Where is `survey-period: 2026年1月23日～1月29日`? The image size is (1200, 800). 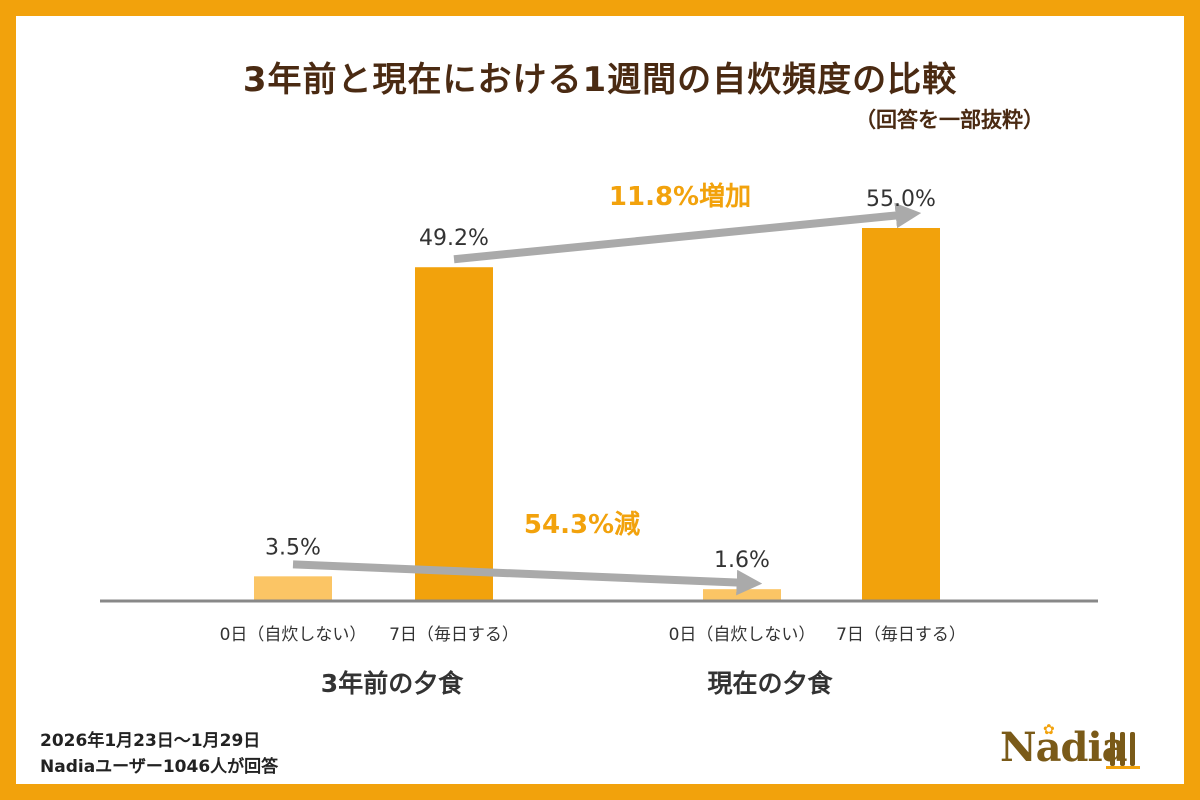 survey-period: 2026年1月23日～1月29日 is located at coordinates (150, 741).